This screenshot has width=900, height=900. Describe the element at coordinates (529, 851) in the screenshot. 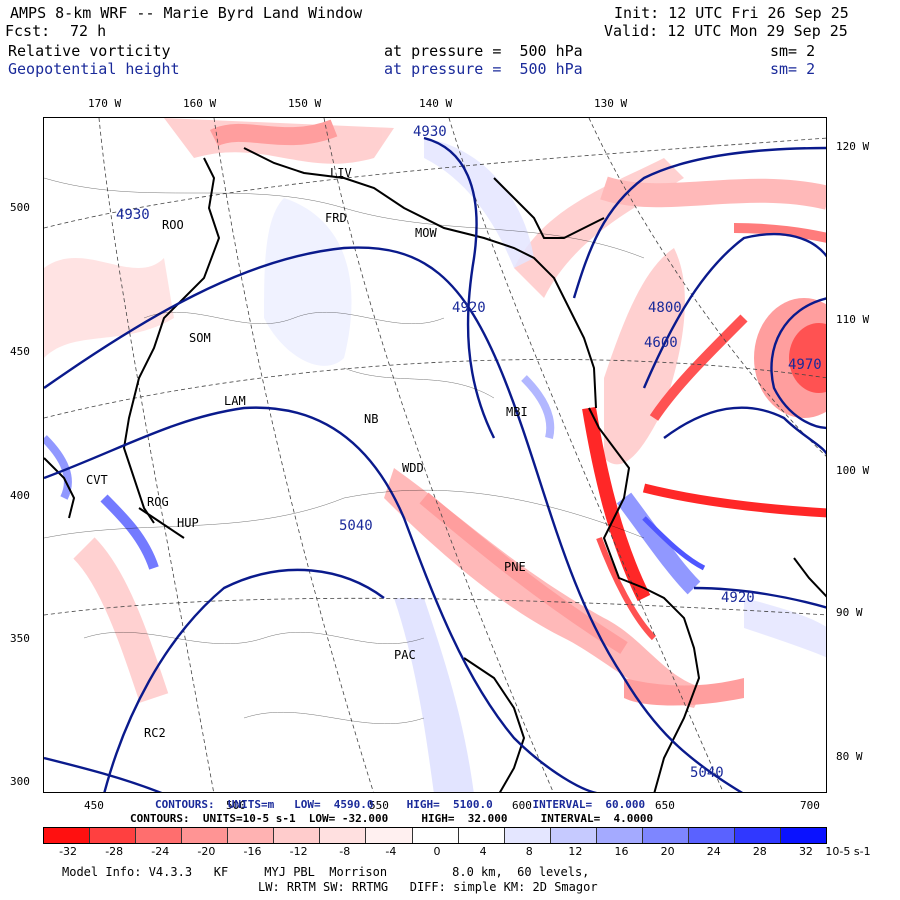

I see `colorbar-tick: 8` at that location.